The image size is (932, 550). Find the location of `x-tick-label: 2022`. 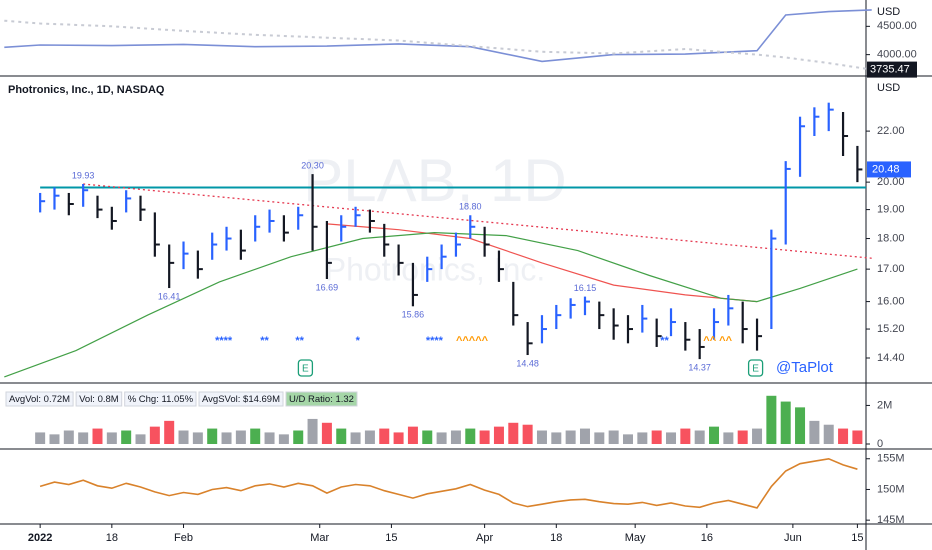

x-tick-label: 2022 is located at coordinates (40, 538).